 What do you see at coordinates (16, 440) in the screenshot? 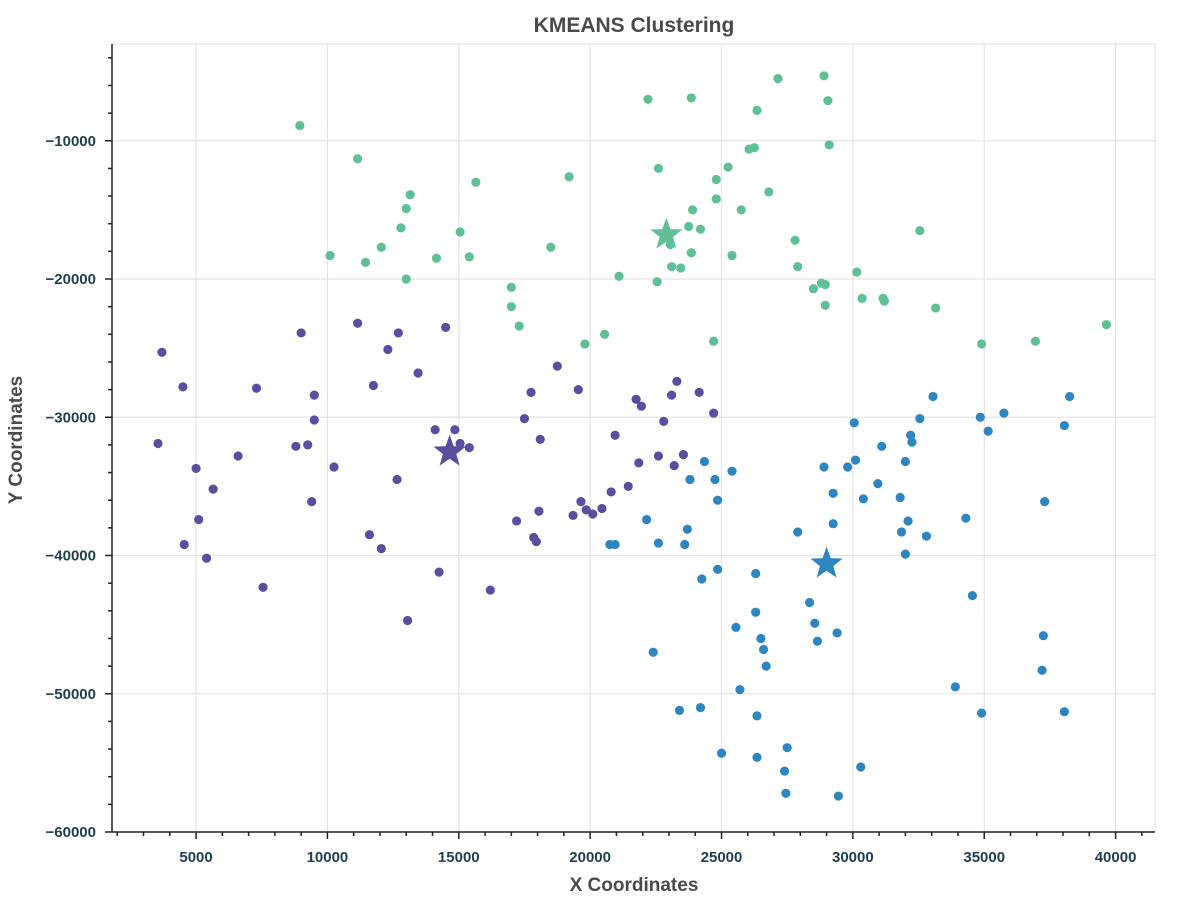
I see `y-axis-label: Y Coordinates` at bounding box center [16, 440].